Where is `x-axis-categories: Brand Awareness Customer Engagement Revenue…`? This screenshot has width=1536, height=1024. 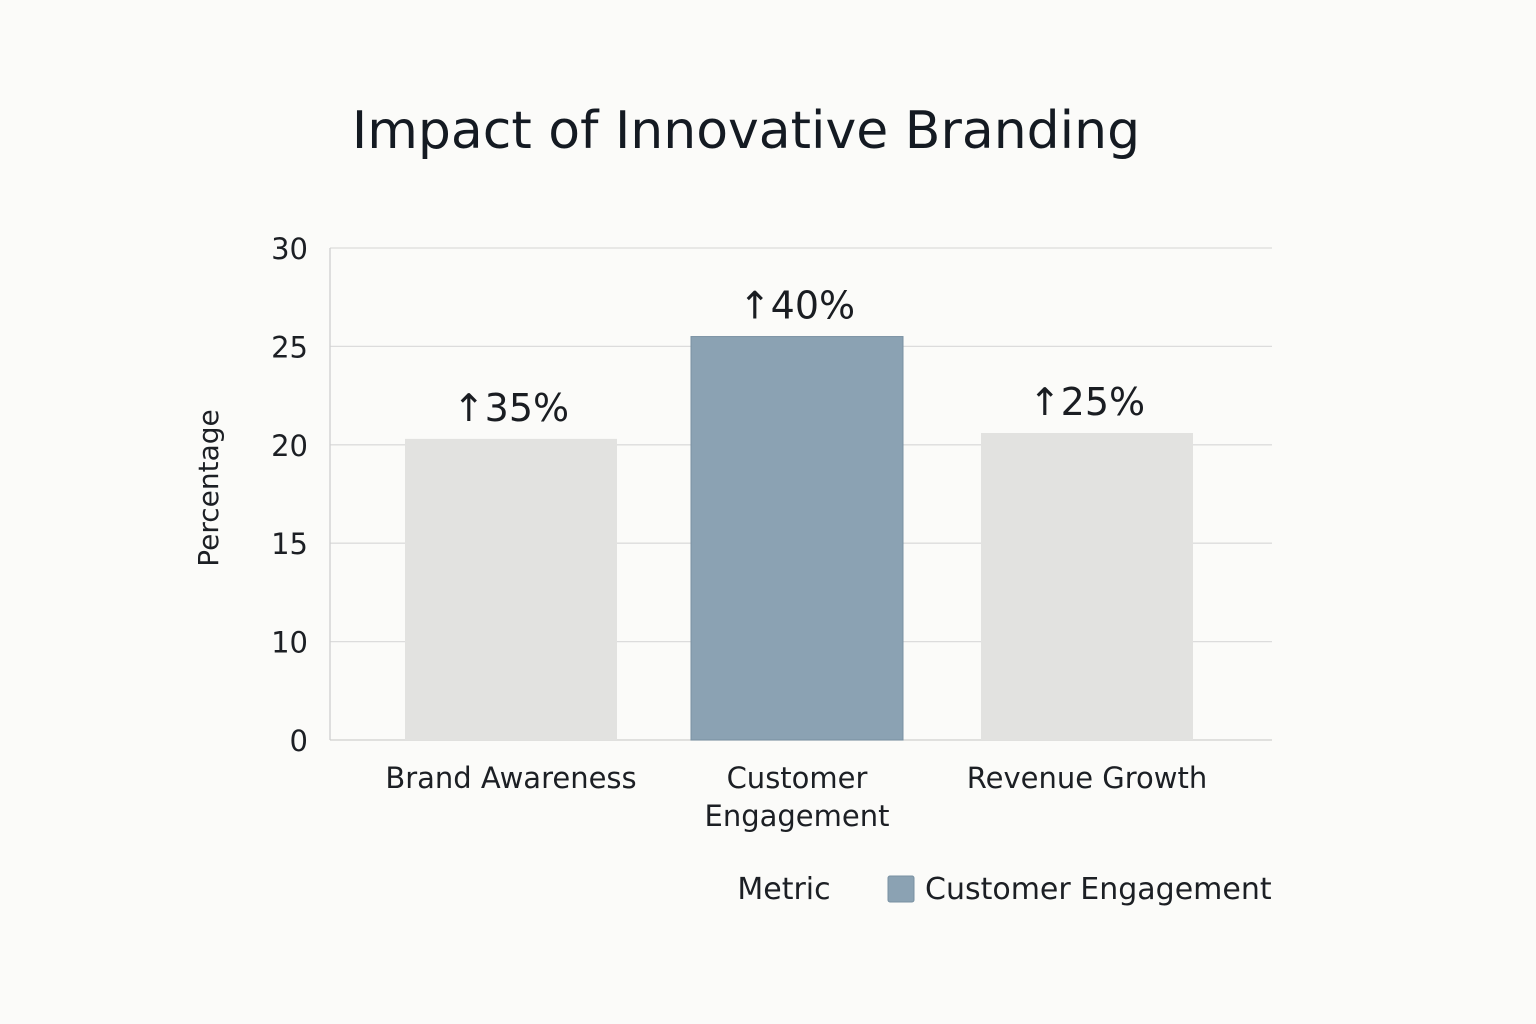
x-axis-categories: Brand Awareness Customer Engagement Revenue… is located at coordinates (796, 797).